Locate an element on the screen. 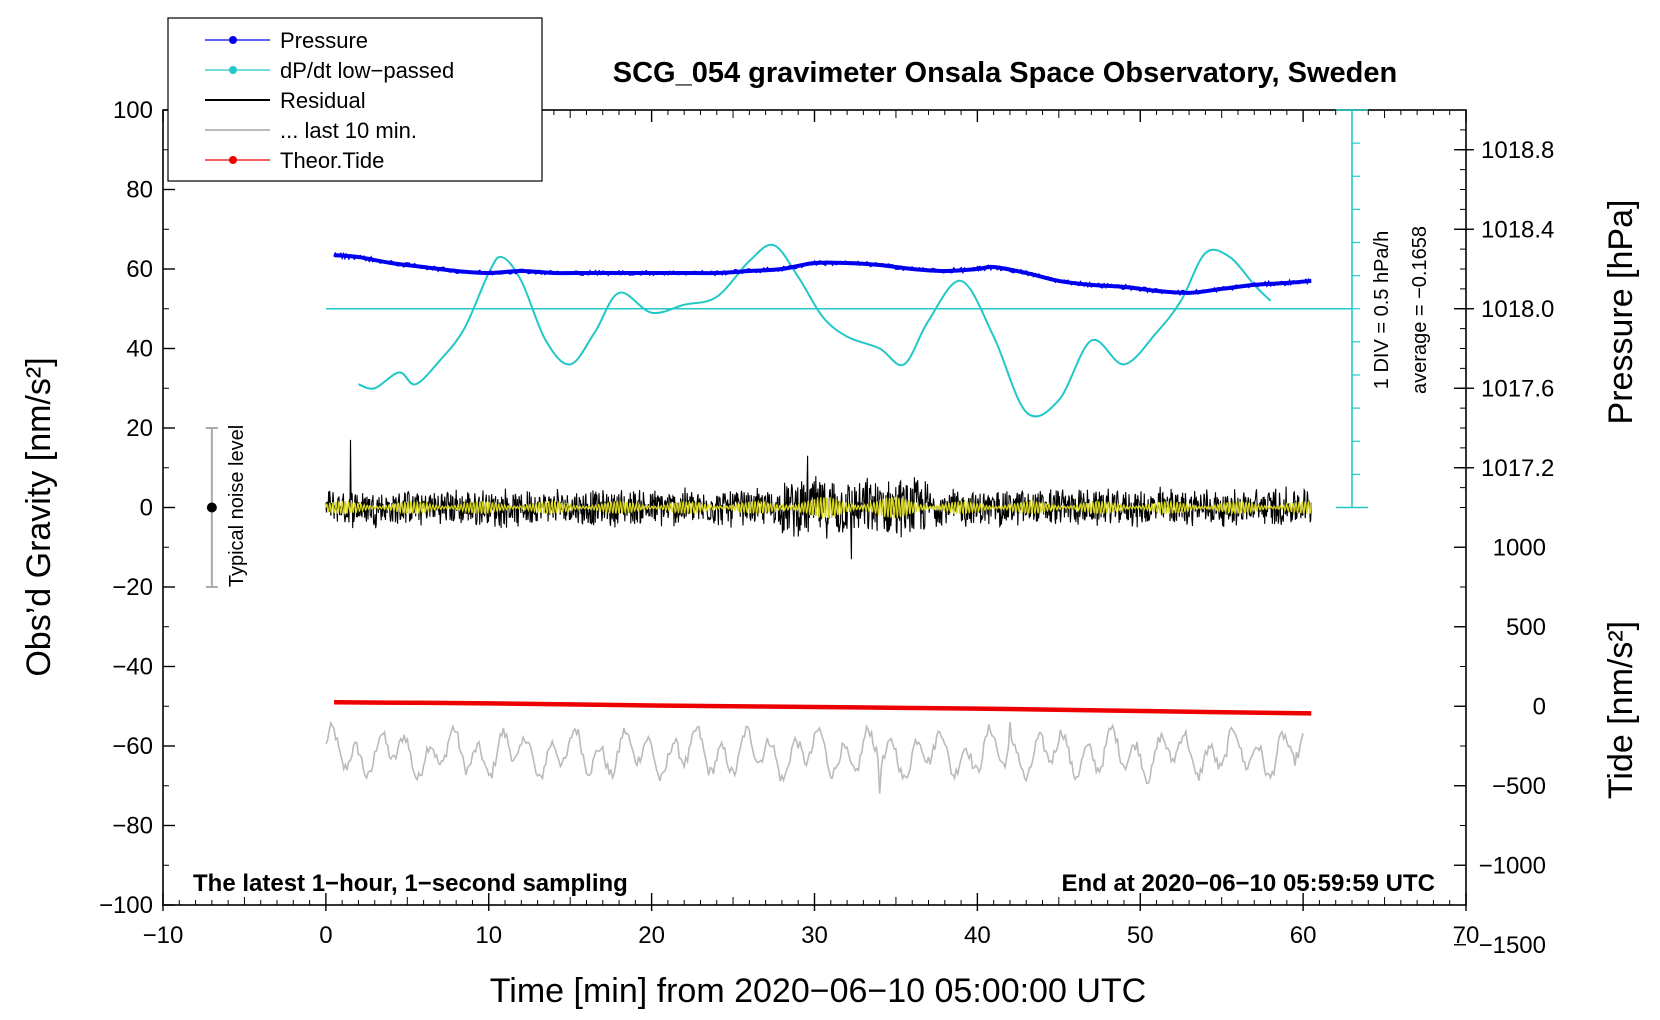  x-tick-label: 20 is located at coordinates (651, 935).